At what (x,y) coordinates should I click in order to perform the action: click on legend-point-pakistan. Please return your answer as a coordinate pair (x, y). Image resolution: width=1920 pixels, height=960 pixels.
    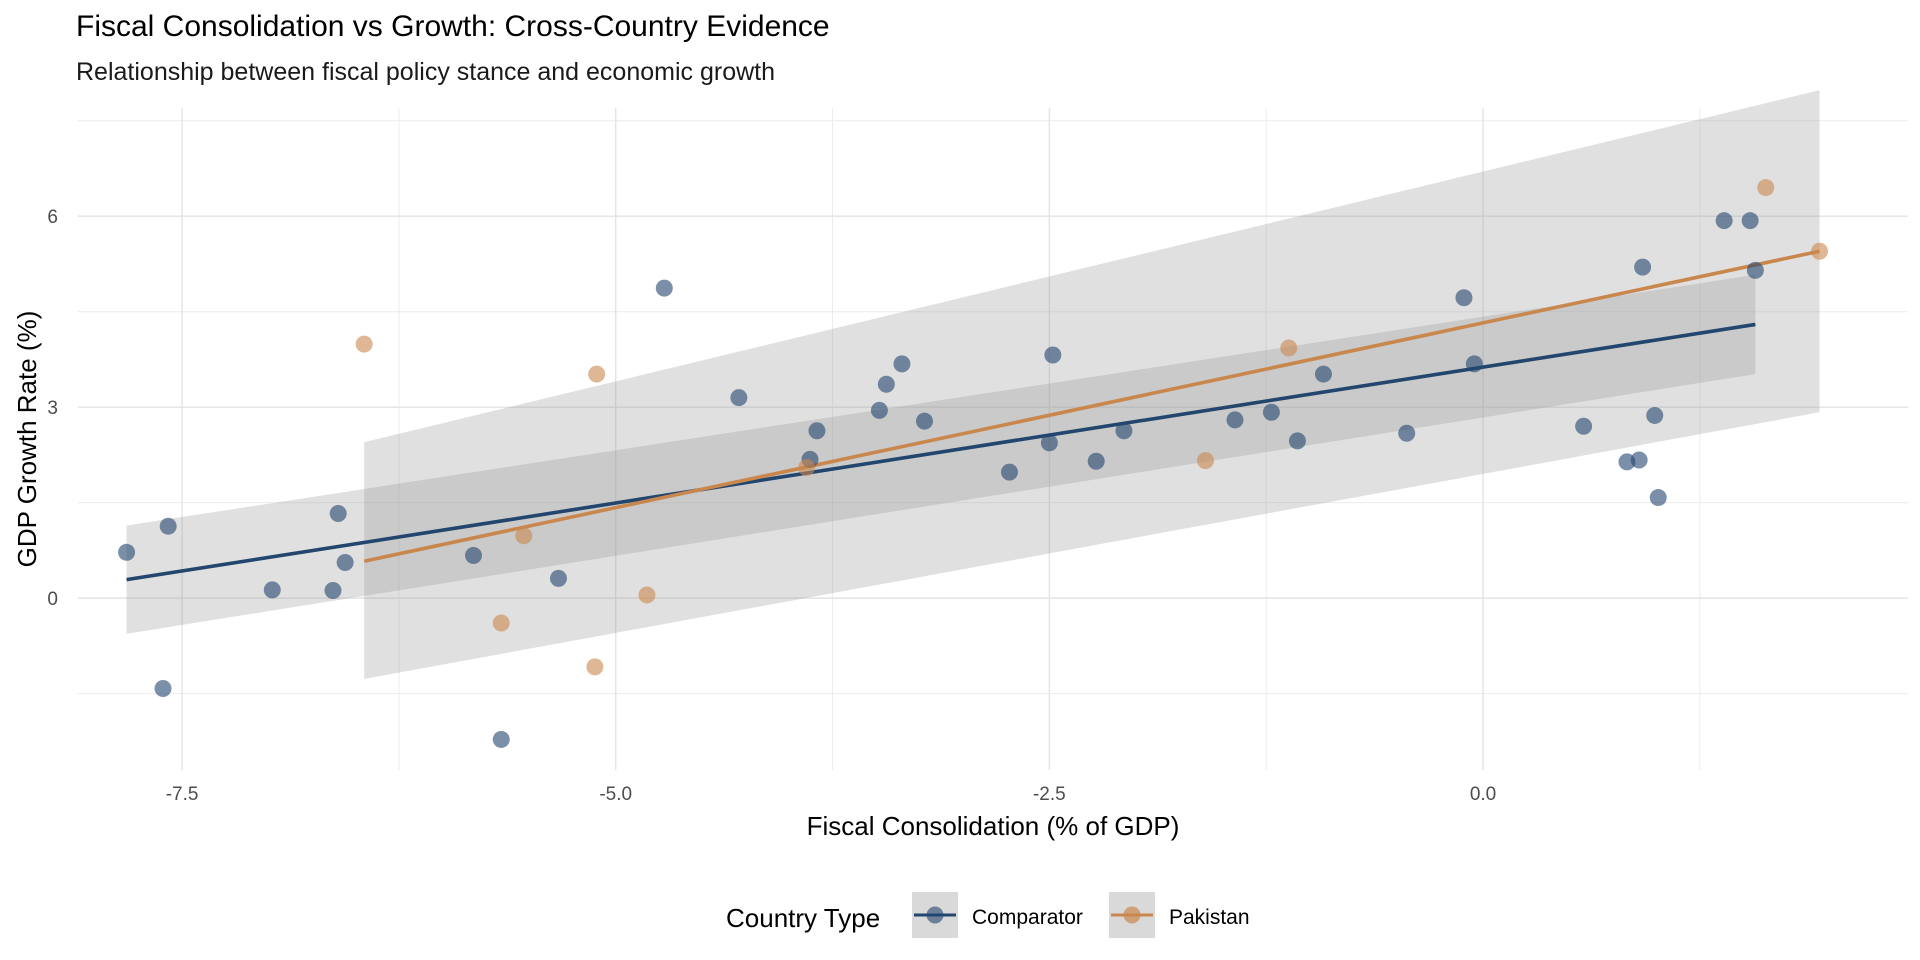
    Looking at the image, I should click on (1132, 915).